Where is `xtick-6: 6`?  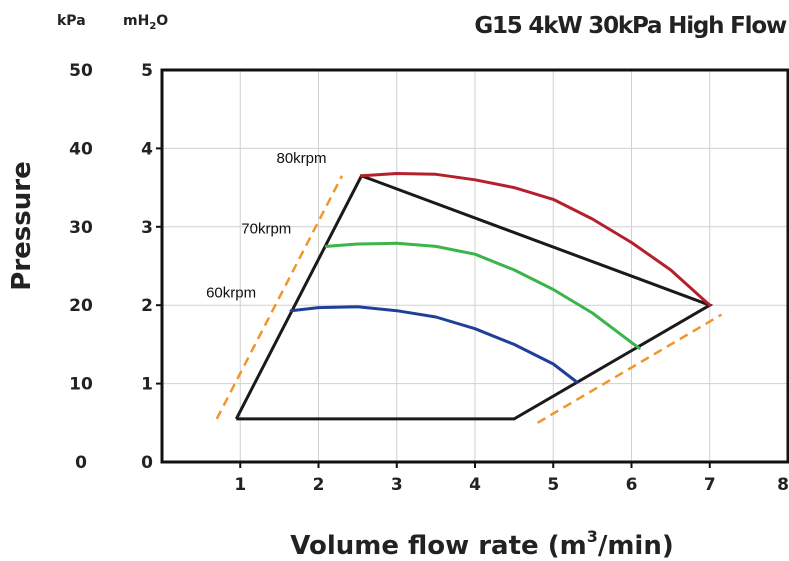
xtick-6: 6 is located at coordinates (632, 485).